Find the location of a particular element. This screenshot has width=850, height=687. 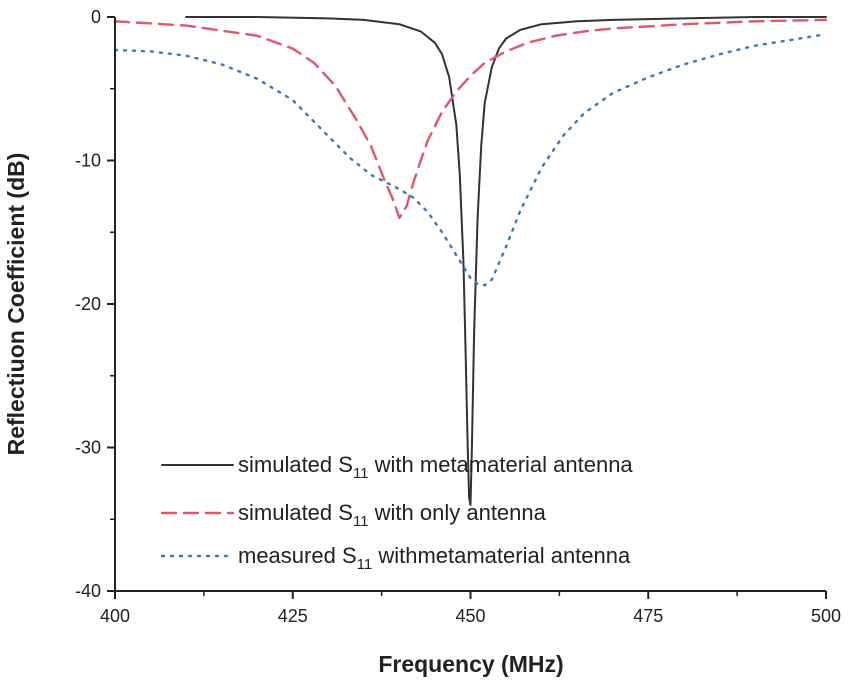

y-tick-label: -20 is located at coordinates (88, 304).